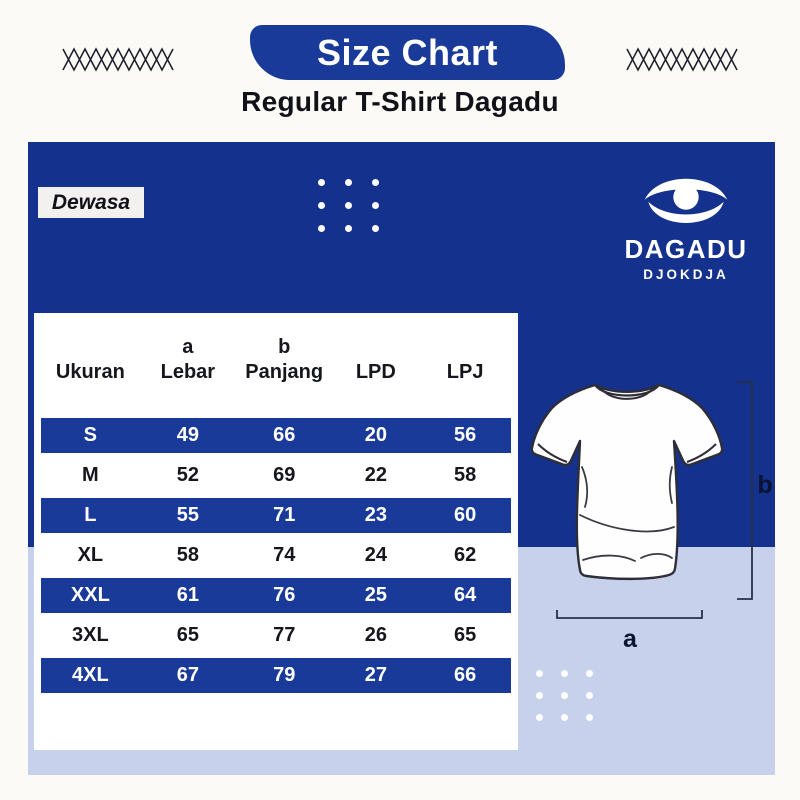  Describe the element at coordinates (90, 555) in the screenshot. I see `table-cell: XL` at that location.